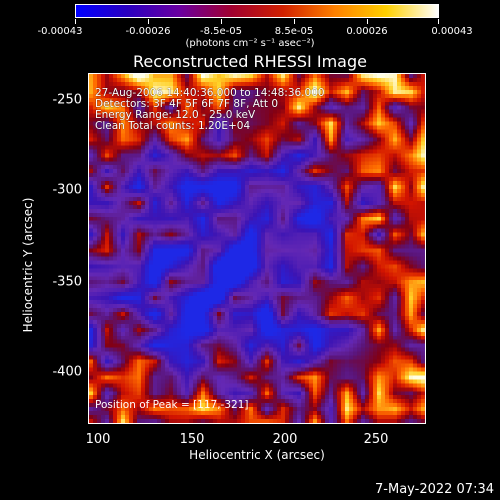 The image size is (500, 500). Describe the element at coordinates (67, 282) in the screenshot. I see `y-tick-label: -350` at that location.